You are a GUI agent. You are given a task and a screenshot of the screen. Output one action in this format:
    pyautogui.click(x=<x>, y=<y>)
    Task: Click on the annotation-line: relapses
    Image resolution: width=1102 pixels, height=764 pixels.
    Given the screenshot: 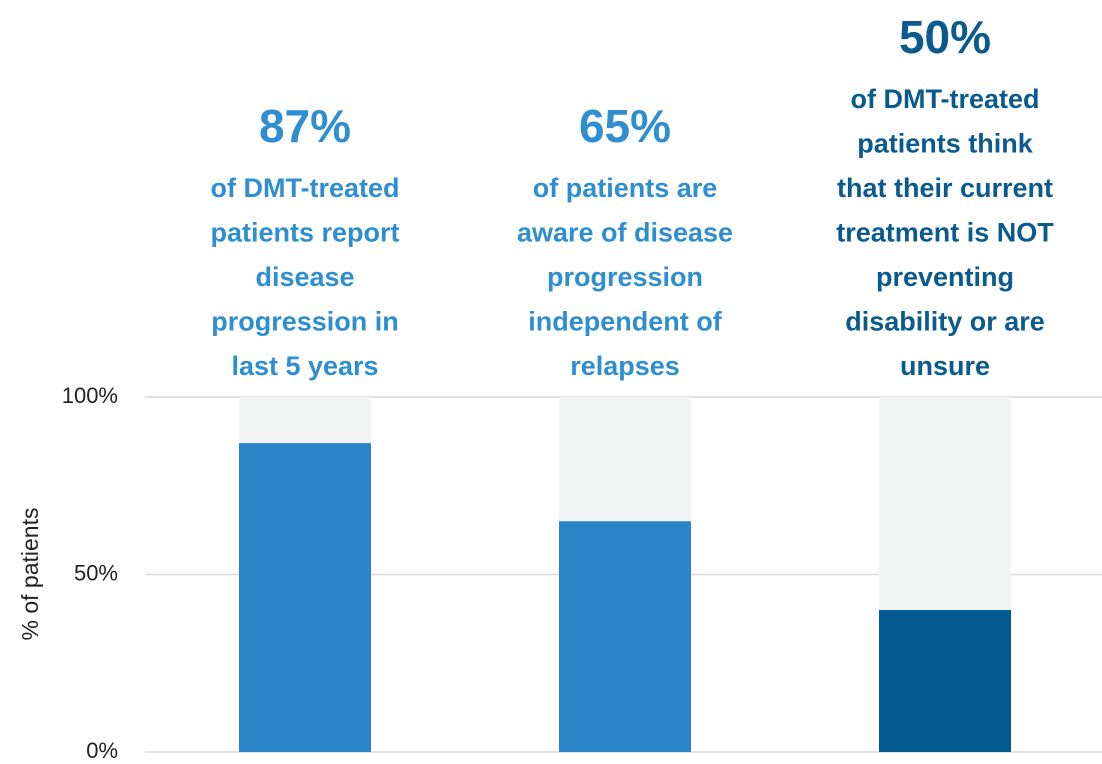 What is the action you would take?
    pyautogui.click(x=625, y=366)
    